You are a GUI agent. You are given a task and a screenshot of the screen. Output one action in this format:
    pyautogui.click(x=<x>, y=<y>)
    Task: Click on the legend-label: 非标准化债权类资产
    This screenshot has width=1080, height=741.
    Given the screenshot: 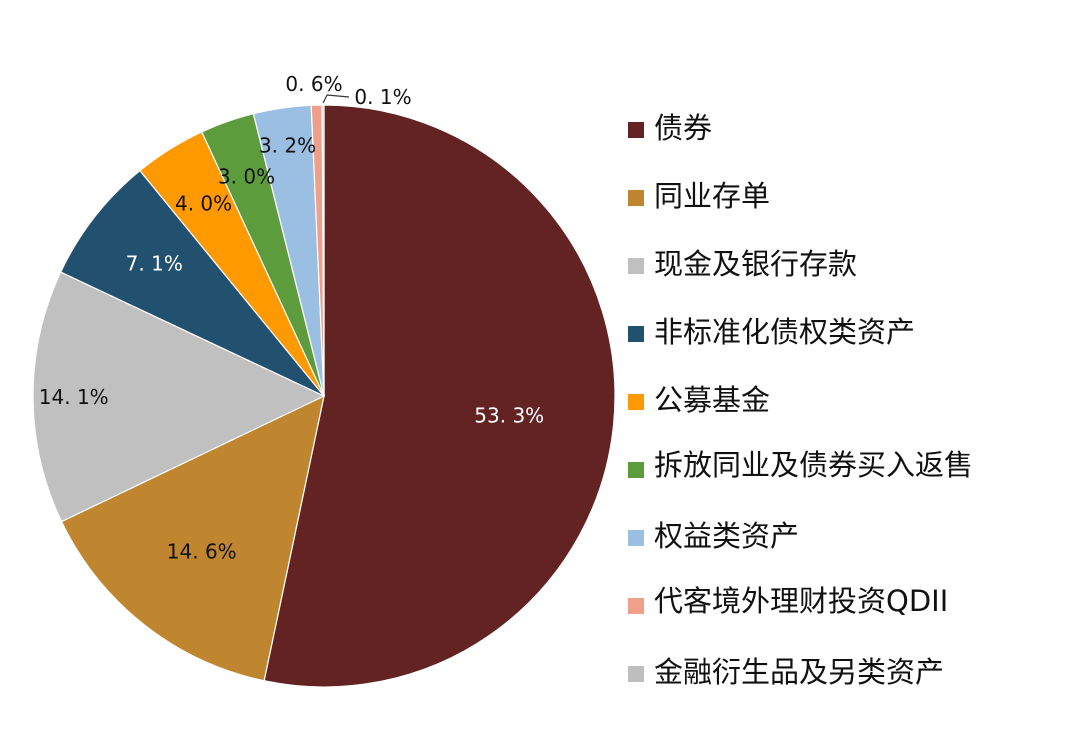 What is the action you would take?
    pyautogui.click(x=785, y=332)
    